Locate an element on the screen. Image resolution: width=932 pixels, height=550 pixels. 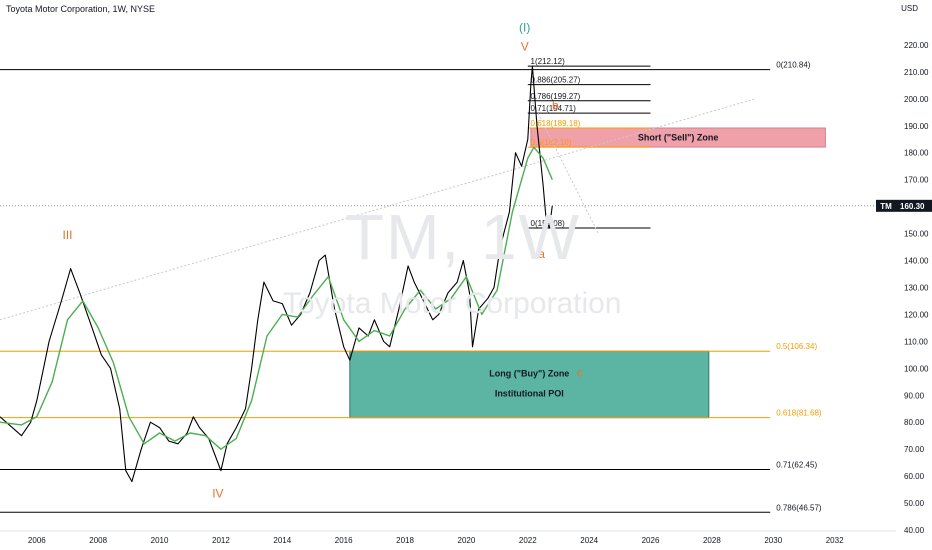
x-tick-label: 2032 is located at coordinates (835, 540).